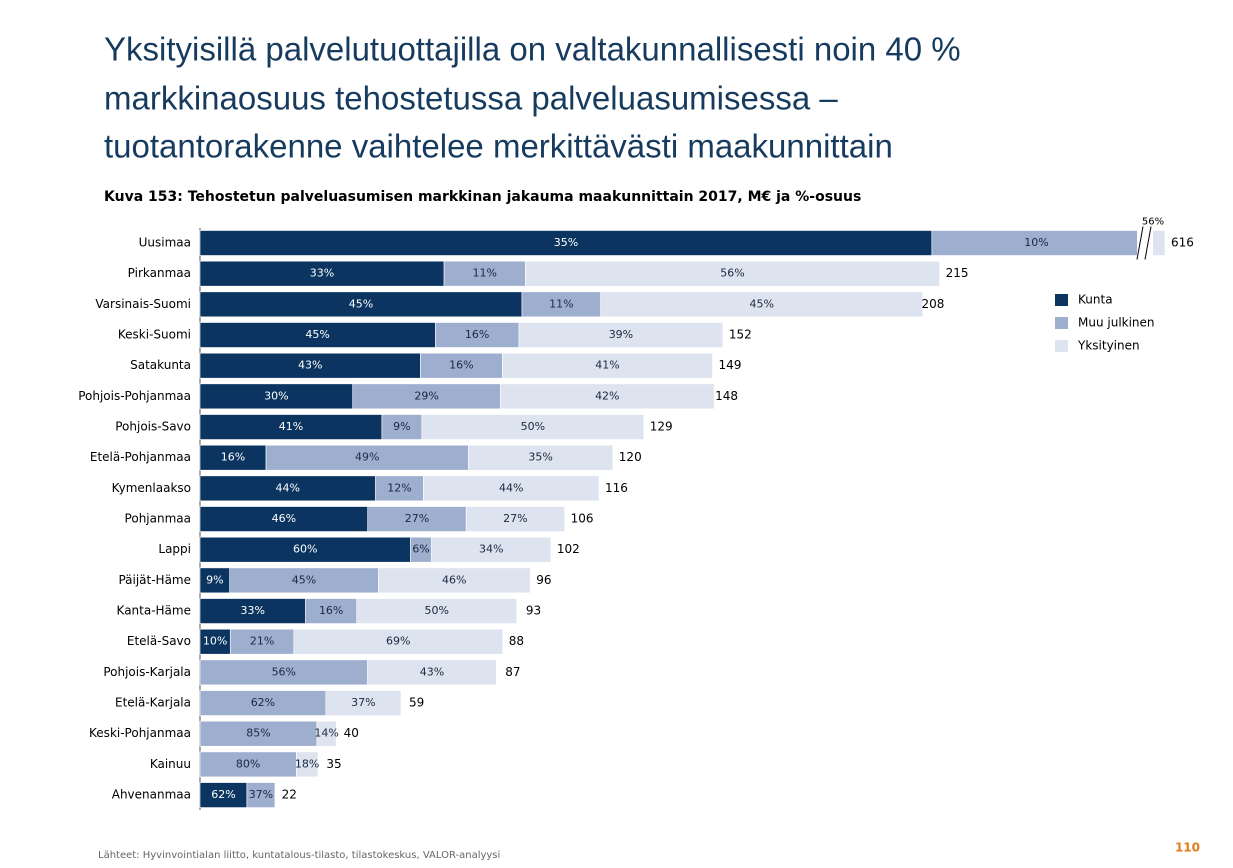 The height and width of the screenshot is (868, 1233). What do you see at coordinates (730, 365) in the screenshot?
I see `total-label: 149` at bounding box center [730, 365].